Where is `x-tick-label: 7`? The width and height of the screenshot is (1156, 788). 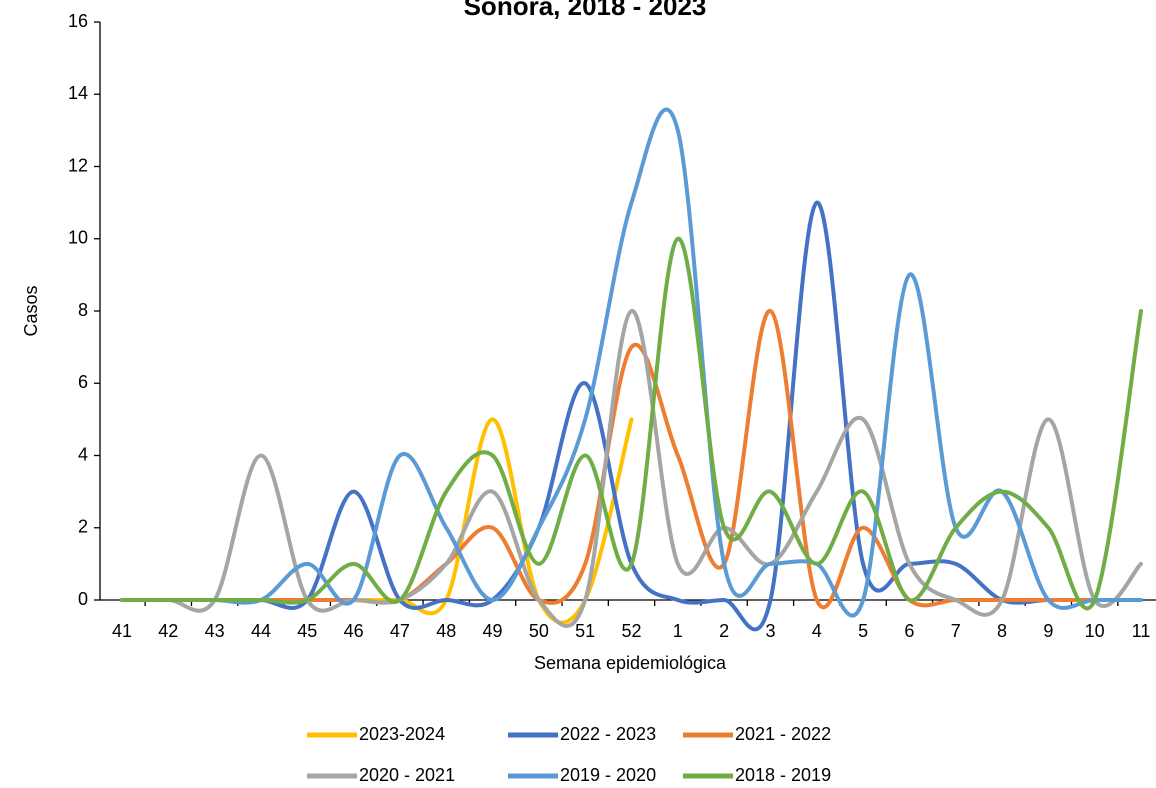
x-tick-label: 7 is located at coordinates (956, 631).